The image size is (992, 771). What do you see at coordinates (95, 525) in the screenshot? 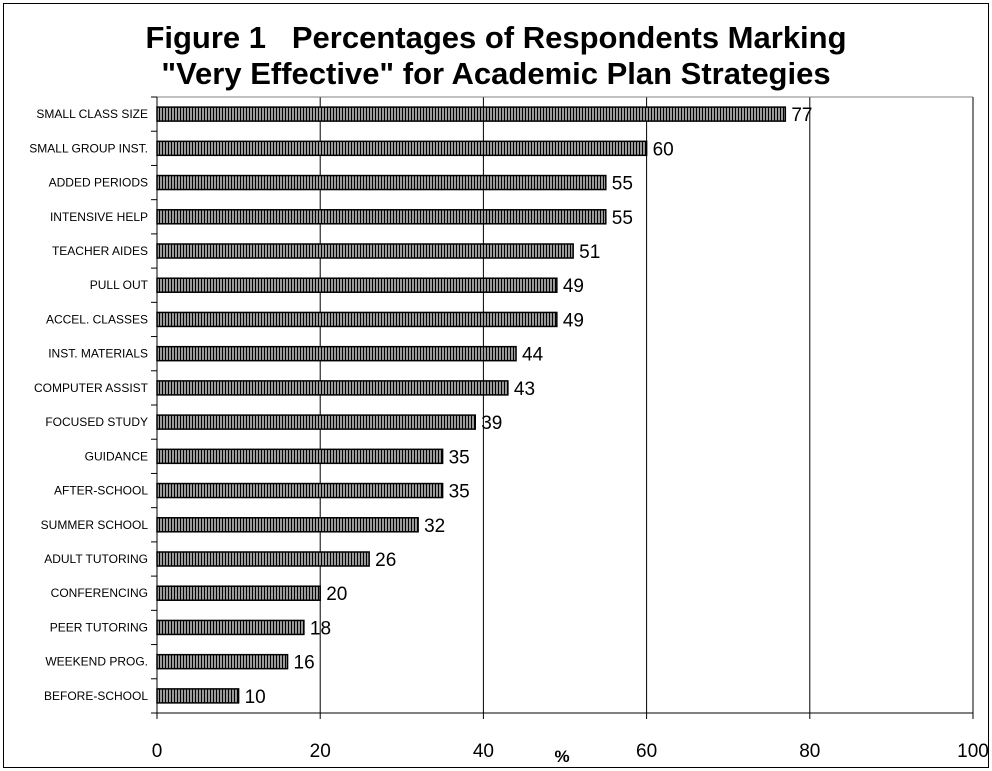
I see `category-label-13: SUMMER SCHOOL` at bounding box center [95, 525].